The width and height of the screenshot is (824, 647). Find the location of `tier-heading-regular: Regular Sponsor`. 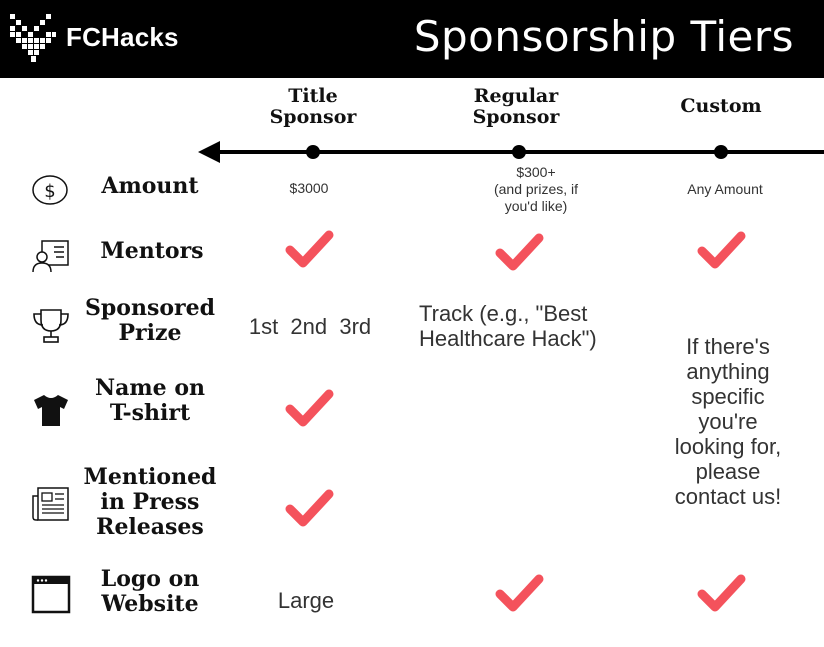

tier-heading-regular: Regular Sponsor is located at coordinates (516, 107).